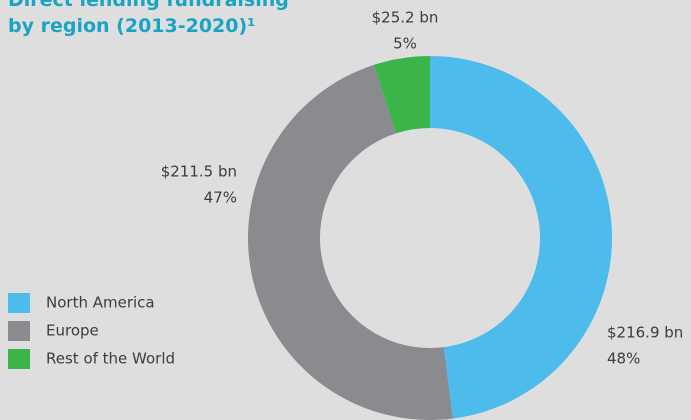 The height and width of the screenshot is (420, 691). What do you see at coordinates (72, 331) in the screenshot?
I see `legend-label: Europe` at bounding box center [72, 331].